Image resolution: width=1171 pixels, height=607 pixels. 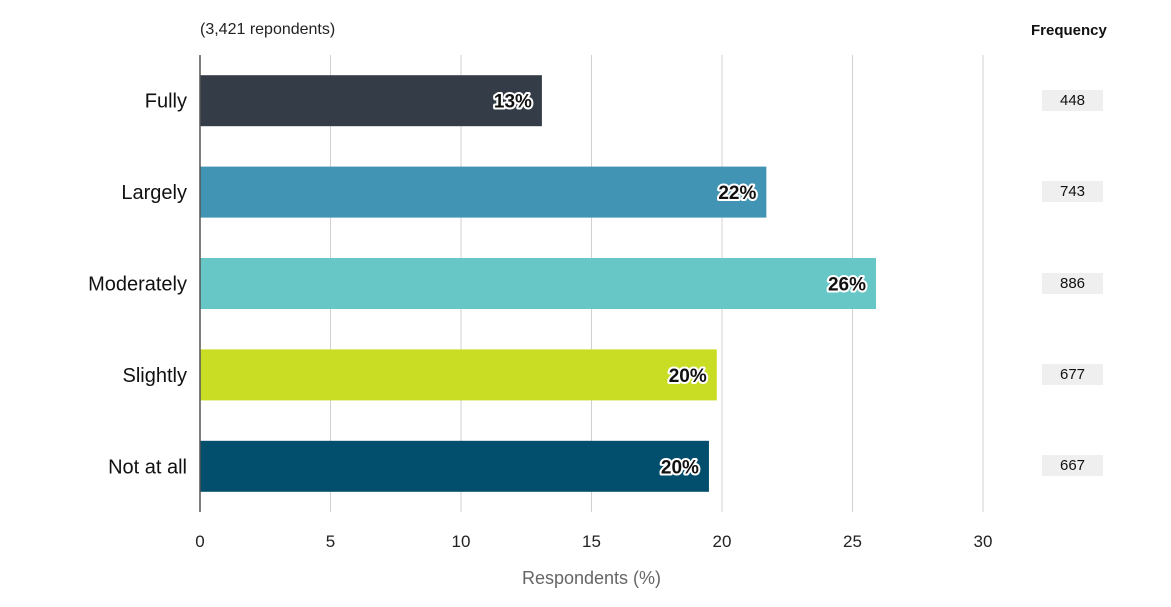 What do you see at coordinates (147, 467) in the screenshot?
I see `category-label: Not at all` at bounding box center [147, 467].